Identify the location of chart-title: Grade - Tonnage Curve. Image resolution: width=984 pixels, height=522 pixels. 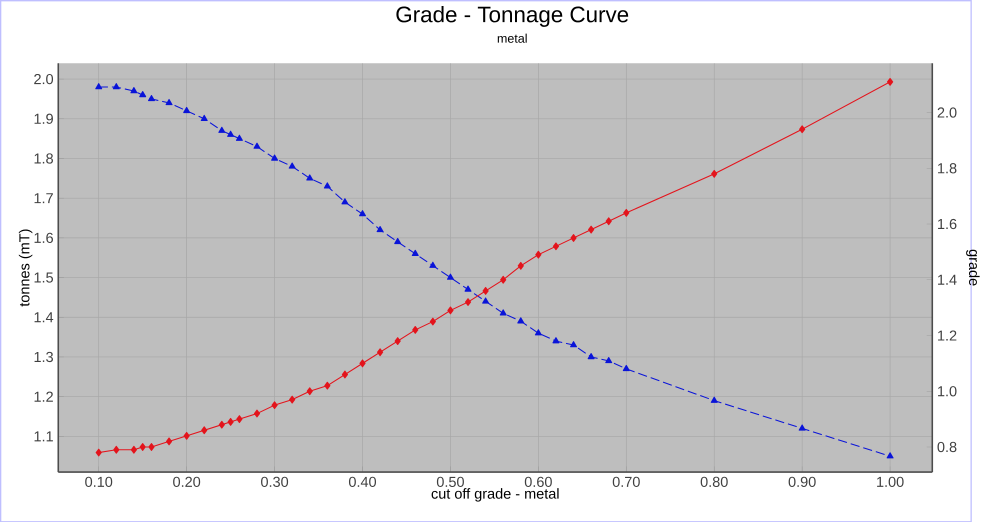
(512, 16).